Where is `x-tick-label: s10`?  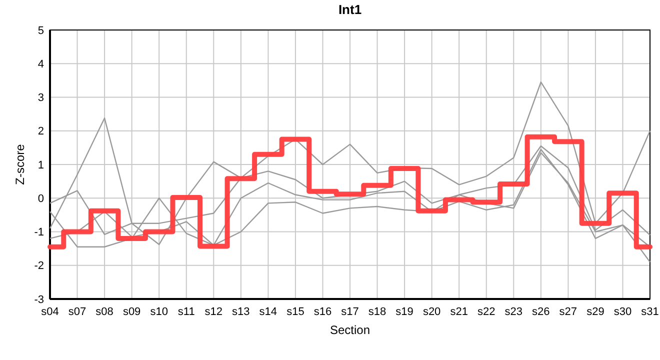
x-tick-label: s10 is located at coordinates (159, 312).